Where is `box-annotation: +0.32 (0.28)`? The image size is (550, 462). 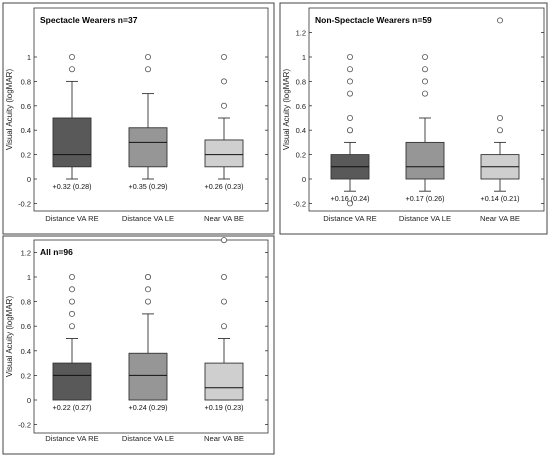
box-annotation: +0.32 (0.28) is located at coordinates (72, 186).